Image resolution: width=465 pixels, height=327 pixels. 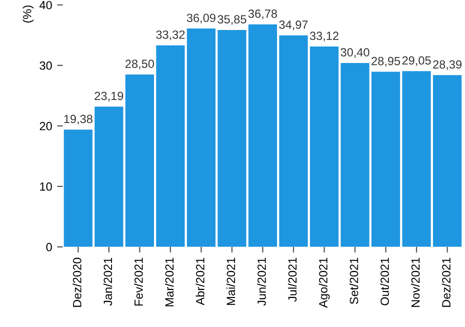 What do you see at coordinates (77, 282) in the screenshot?
I see `x-tick-label: Dez/2020` at bounding box center [77, 282].